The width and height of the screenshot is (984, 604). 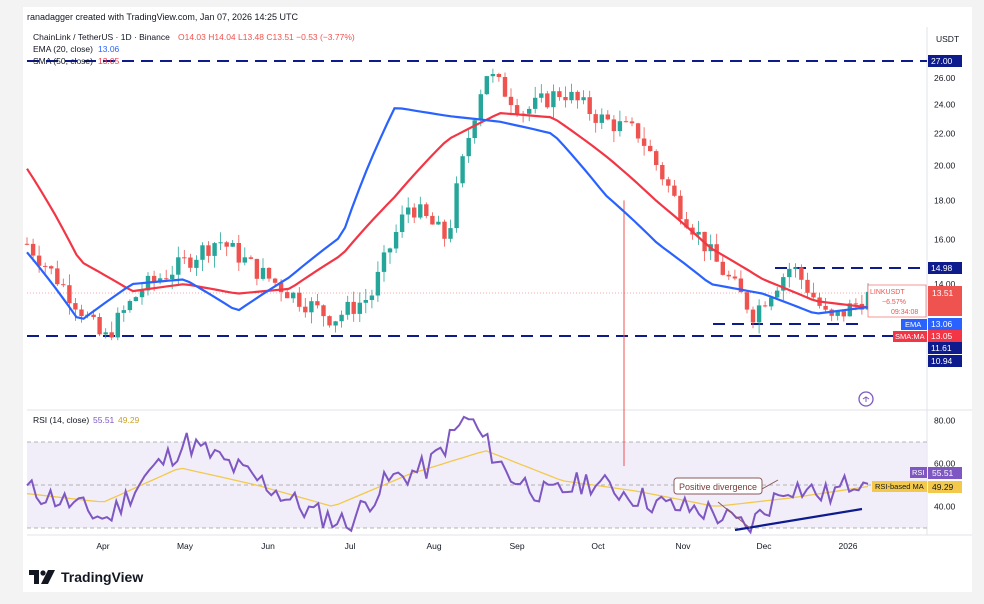 What do you see at coordinates (42, 577) in the screenshot?
I see `tradingview-logo-icon` at bounding box center [42, 577].